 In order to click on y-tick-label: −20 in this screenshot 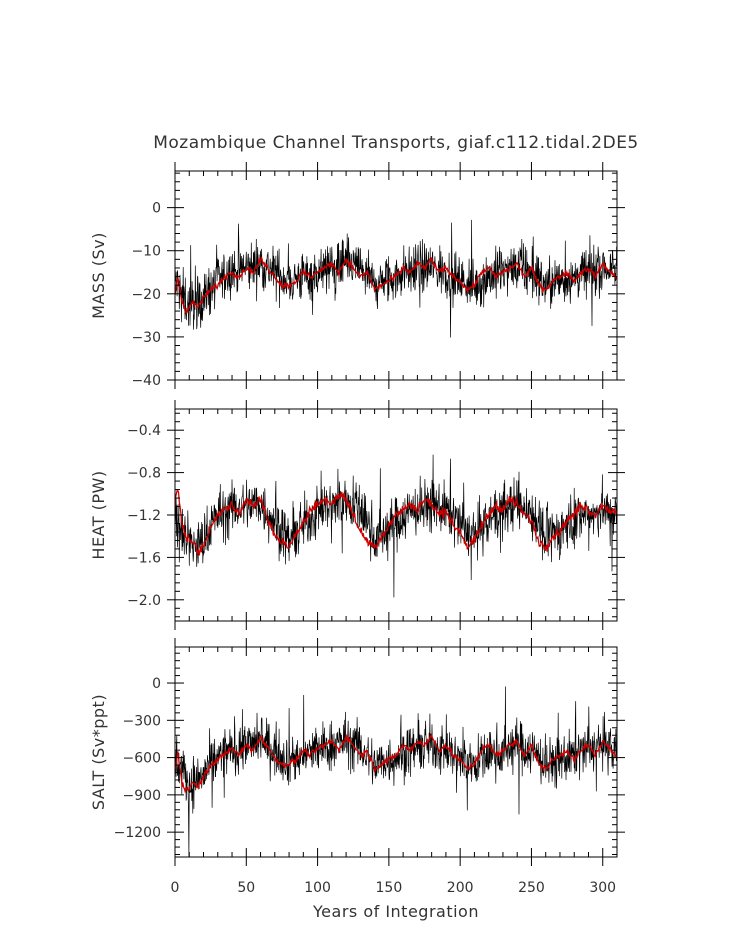, I will do `click(146, 295)`.